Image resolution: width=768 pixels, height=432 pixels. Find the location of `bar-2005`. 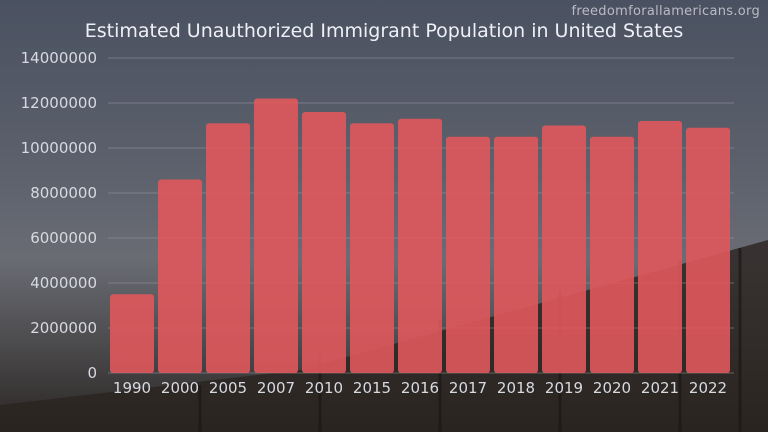

bar-2005 is located at coordinates (228, 248).